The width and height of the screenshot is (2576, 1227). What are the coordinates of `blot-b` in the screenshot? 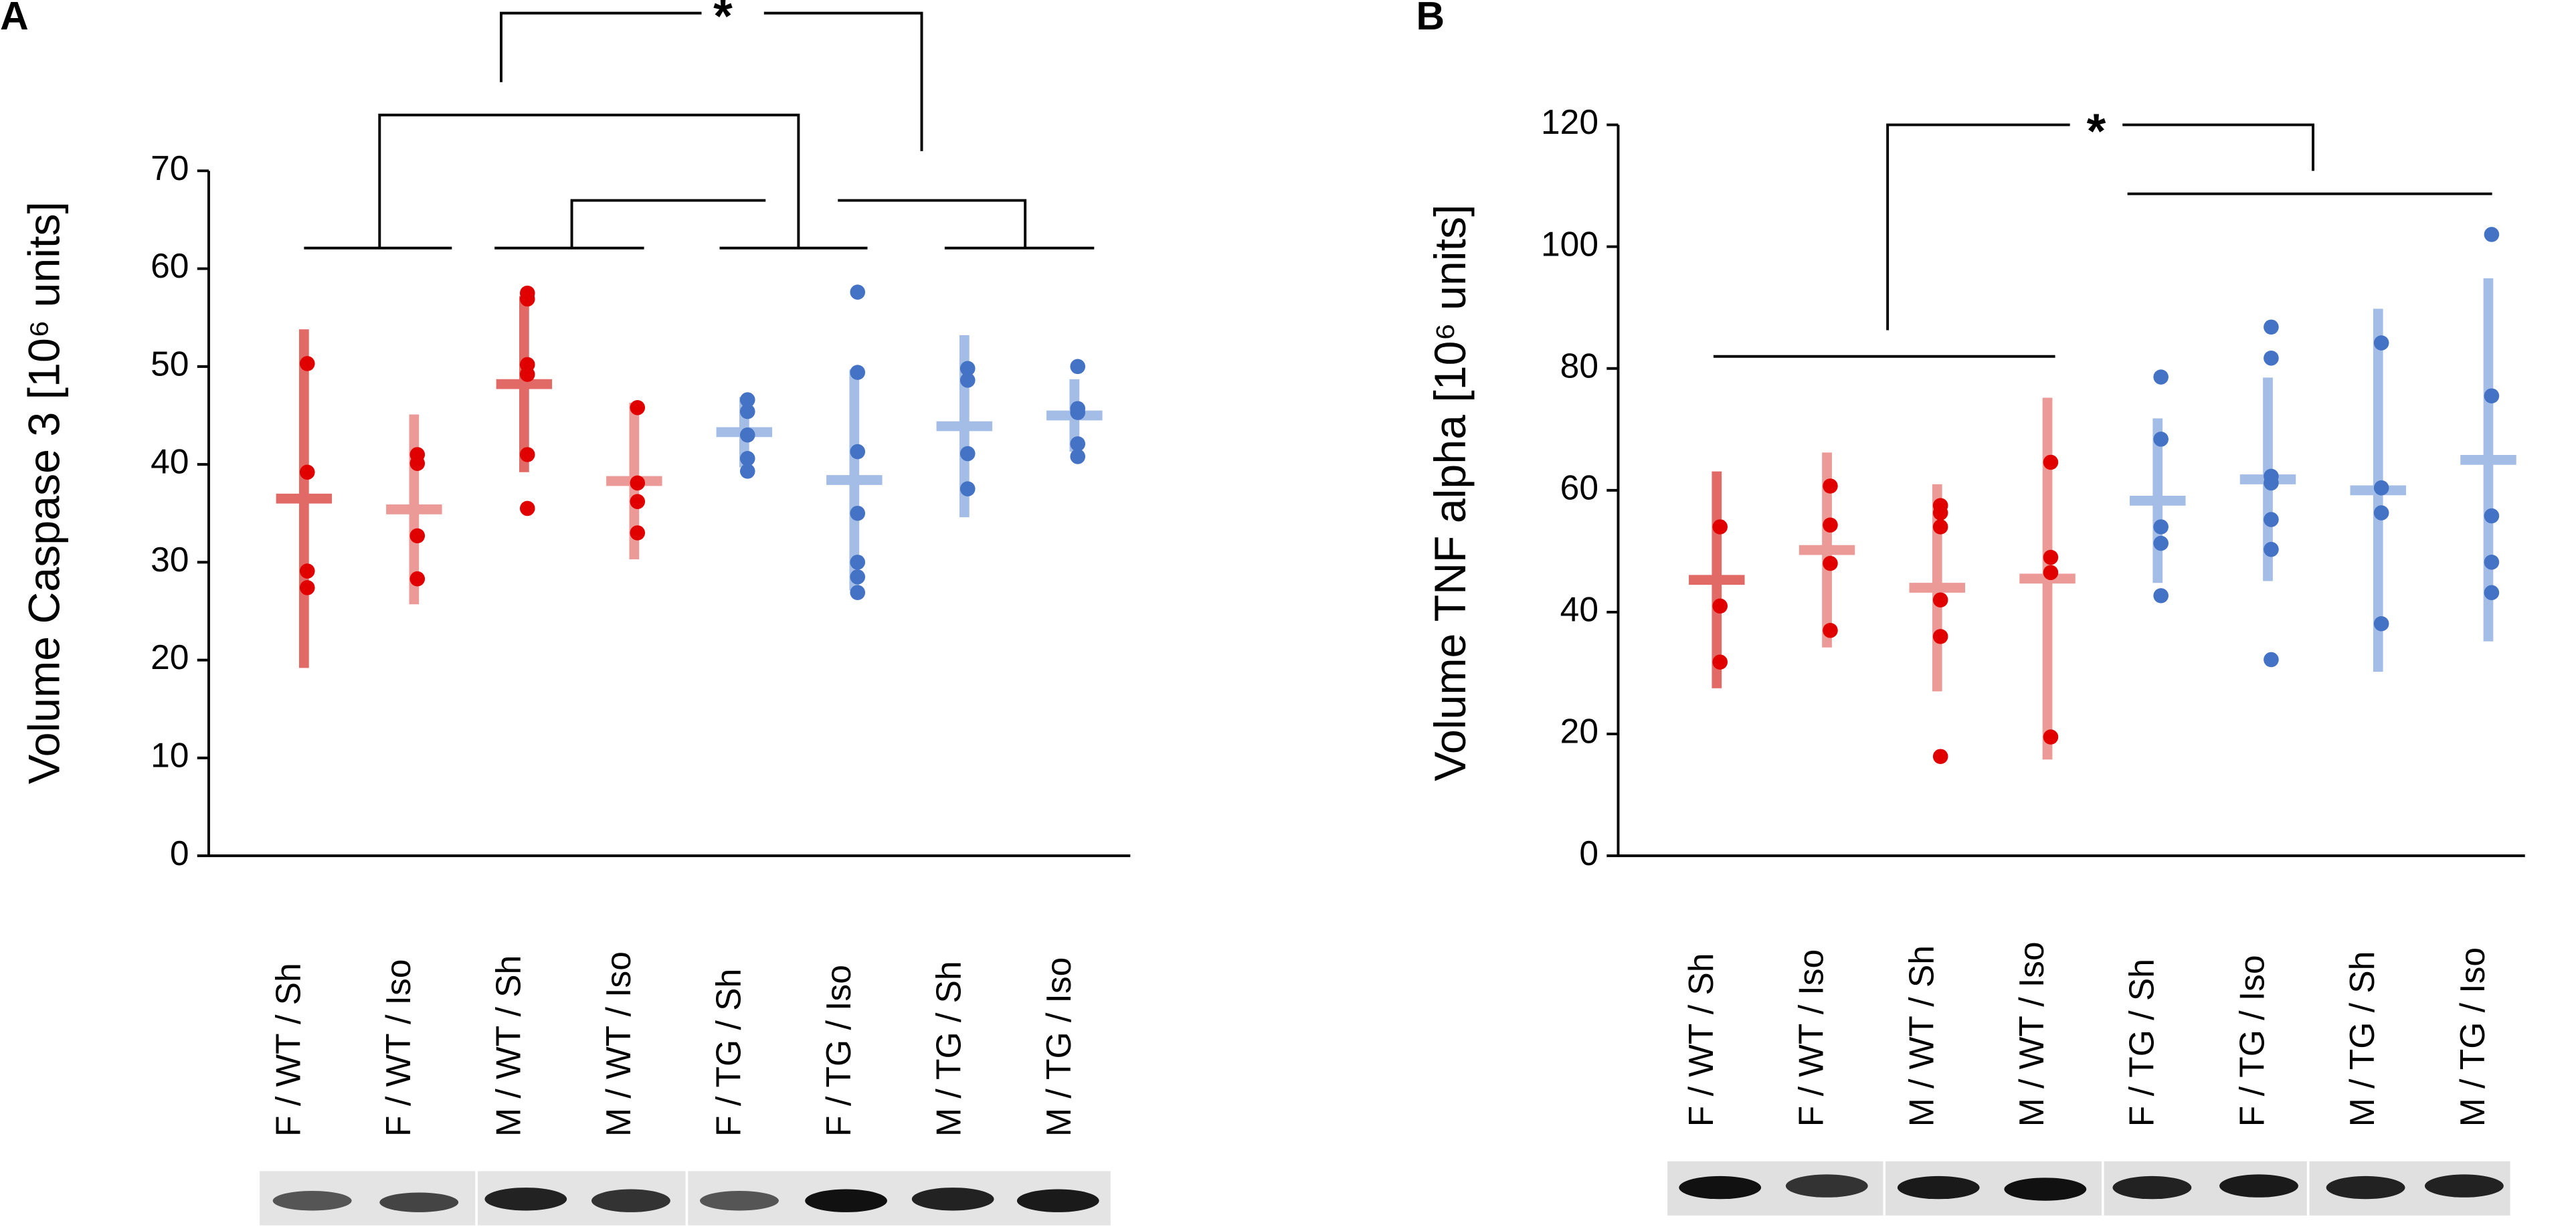 It's located at (2088, 1188).